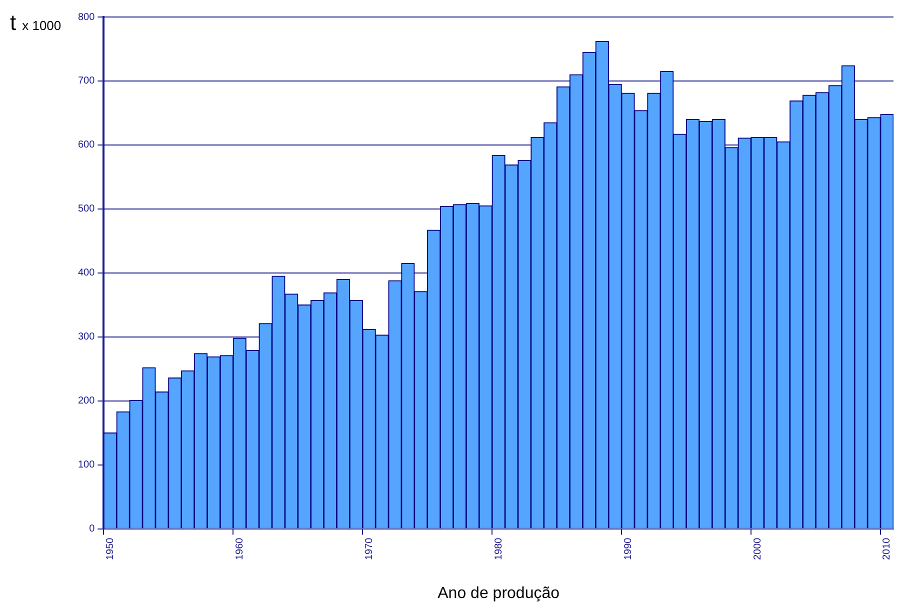 Image resolution: width=902 pixels, height=603 pixels. I want to click on y-tick-label: 0, so click(92, 529).